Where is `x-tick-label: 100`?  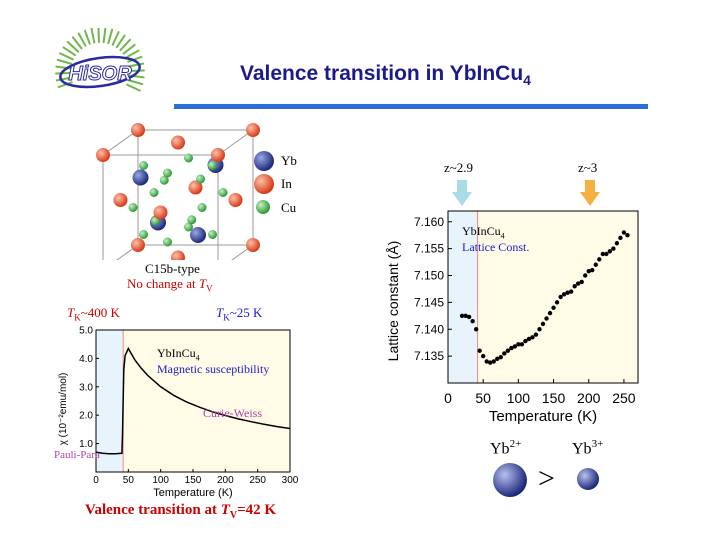 x-tick-label: 100 is located at coordinates (160, 480).